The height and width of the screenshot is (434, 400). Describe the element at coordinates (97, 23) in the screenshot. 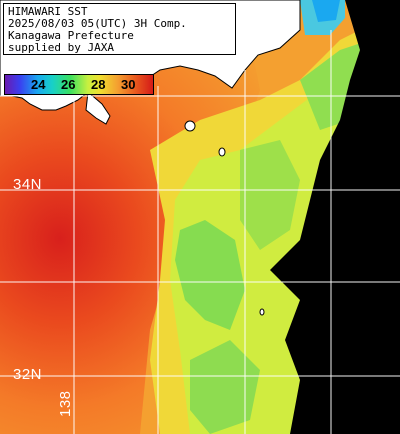

I see `caption-line2: 2025/08/03 05(UTC) 3H Comp.` at that location.